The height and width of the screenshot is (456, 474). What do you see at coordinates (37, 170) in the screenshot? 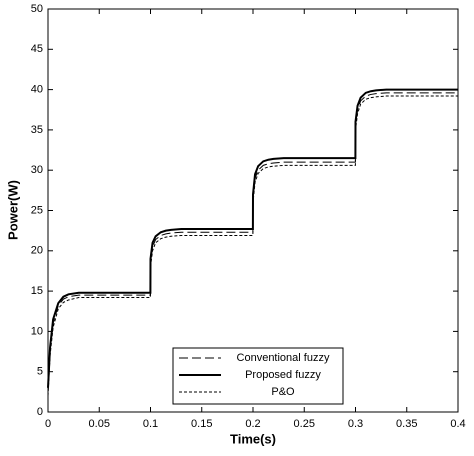
I see `y-tick-label: 30` at bounding box center [37, 170].